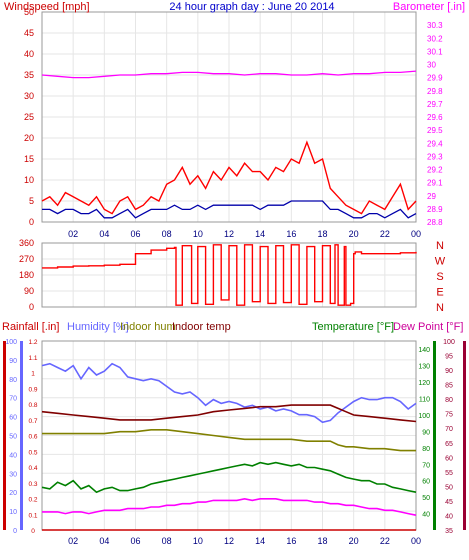  I want to click on top-right-tick-label: 28.8, so click(435, 222).